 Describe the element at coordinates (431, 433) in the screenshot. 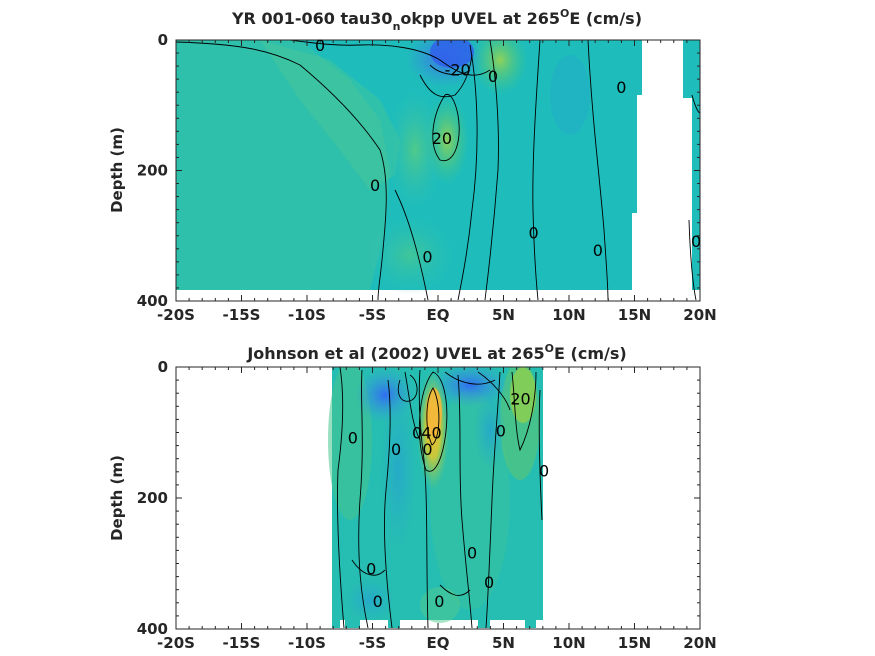

I see `contour-label: 40` at that location.